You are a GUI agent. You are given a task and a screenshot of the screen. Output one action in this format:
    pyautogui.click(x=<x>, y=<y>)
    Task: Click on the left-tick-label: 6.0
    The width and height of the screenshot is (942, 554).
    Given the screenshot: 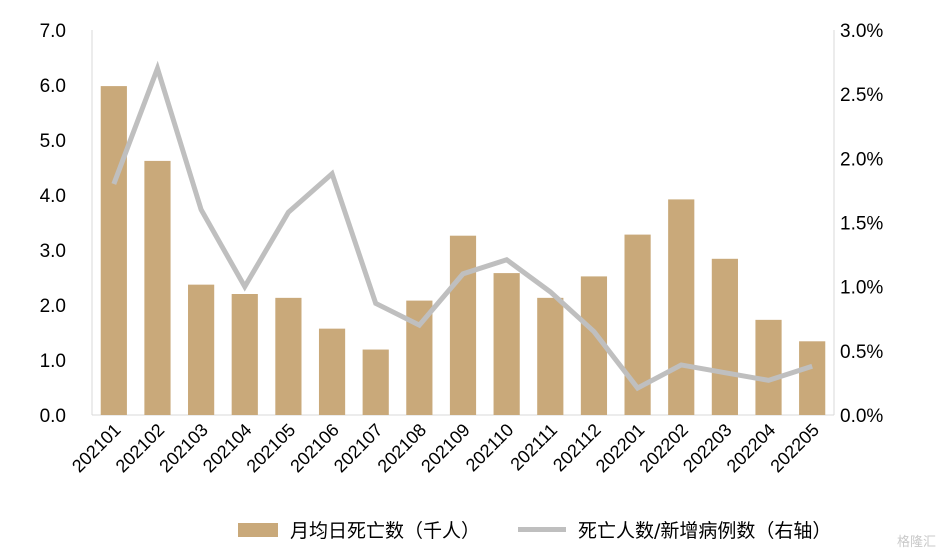 What is the action you would take?
    pyautogui.click(x=53, y=86)
    